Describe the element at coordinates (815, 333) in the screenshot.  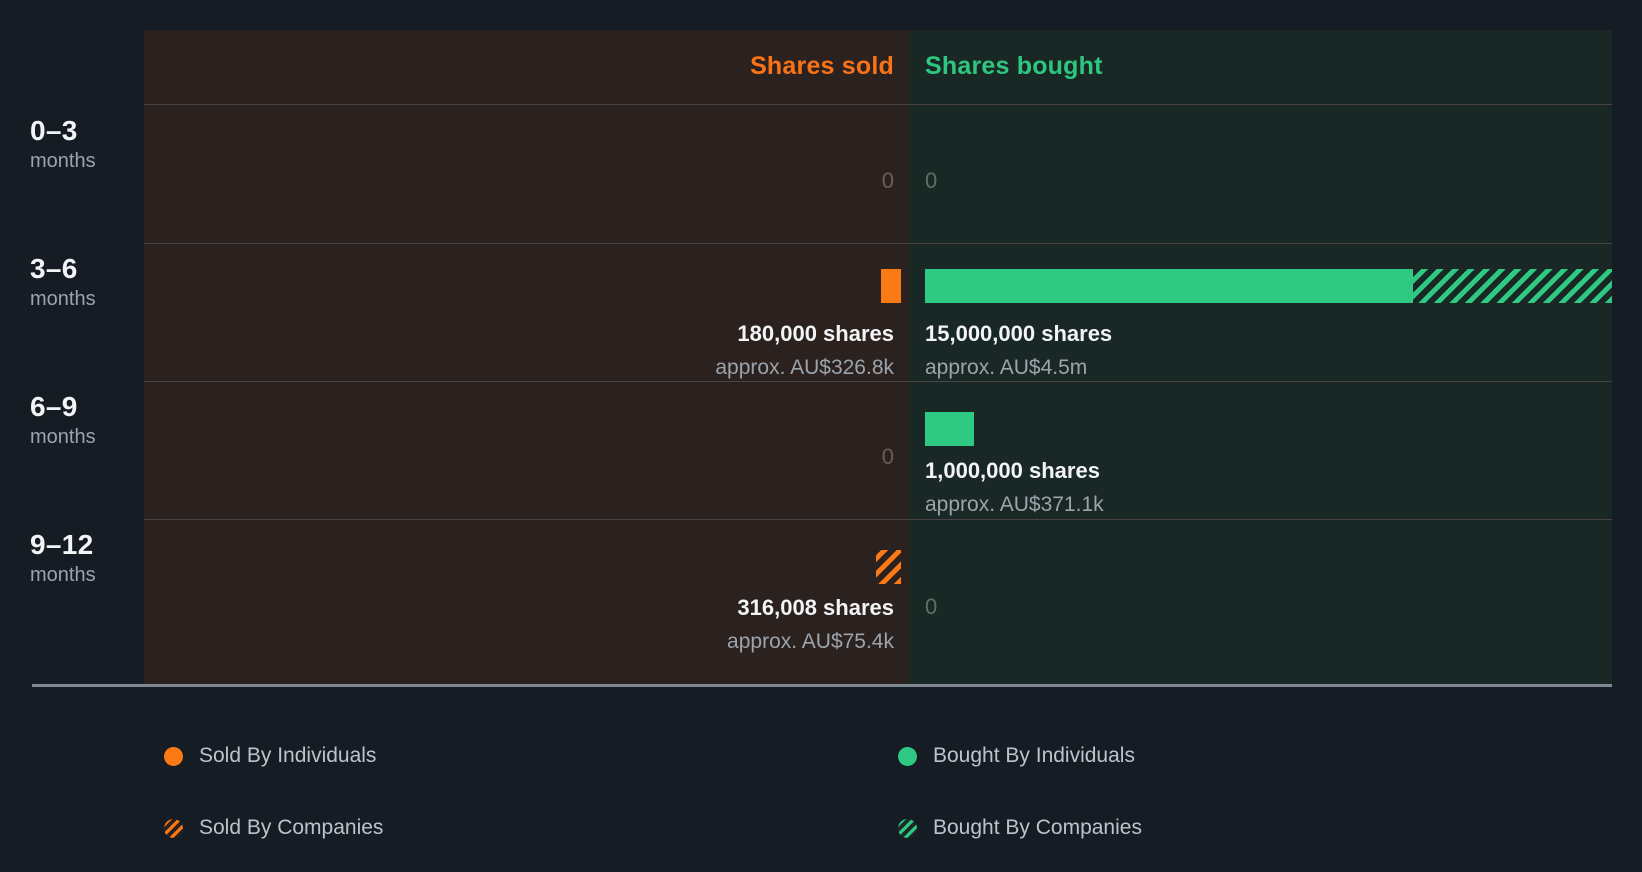
I see `sold-shares-value: 180,000 shares` at that location.